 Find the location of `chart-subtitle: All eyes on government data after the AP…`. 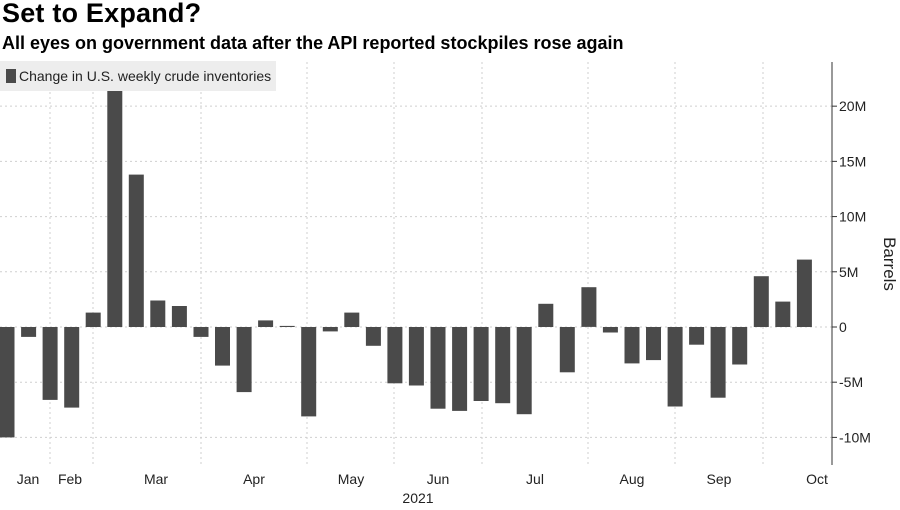

chart-subtitle: All eyes on government data after the AP… is located at coordinates (313, 43).